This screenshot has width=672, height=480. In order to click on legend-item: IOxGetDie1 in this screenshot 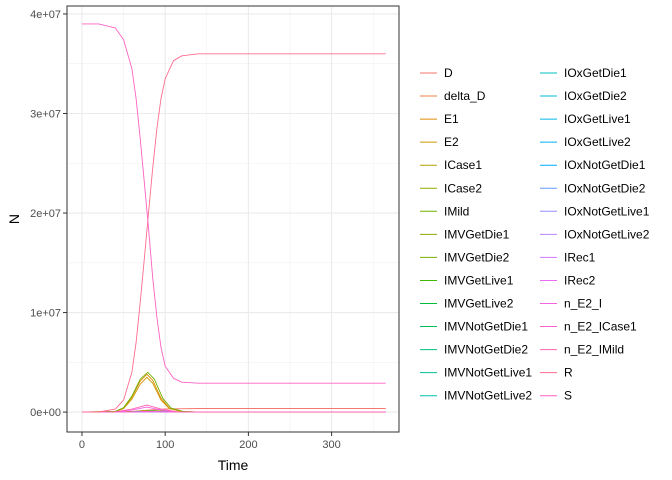, I will do `click(583, 73)`.